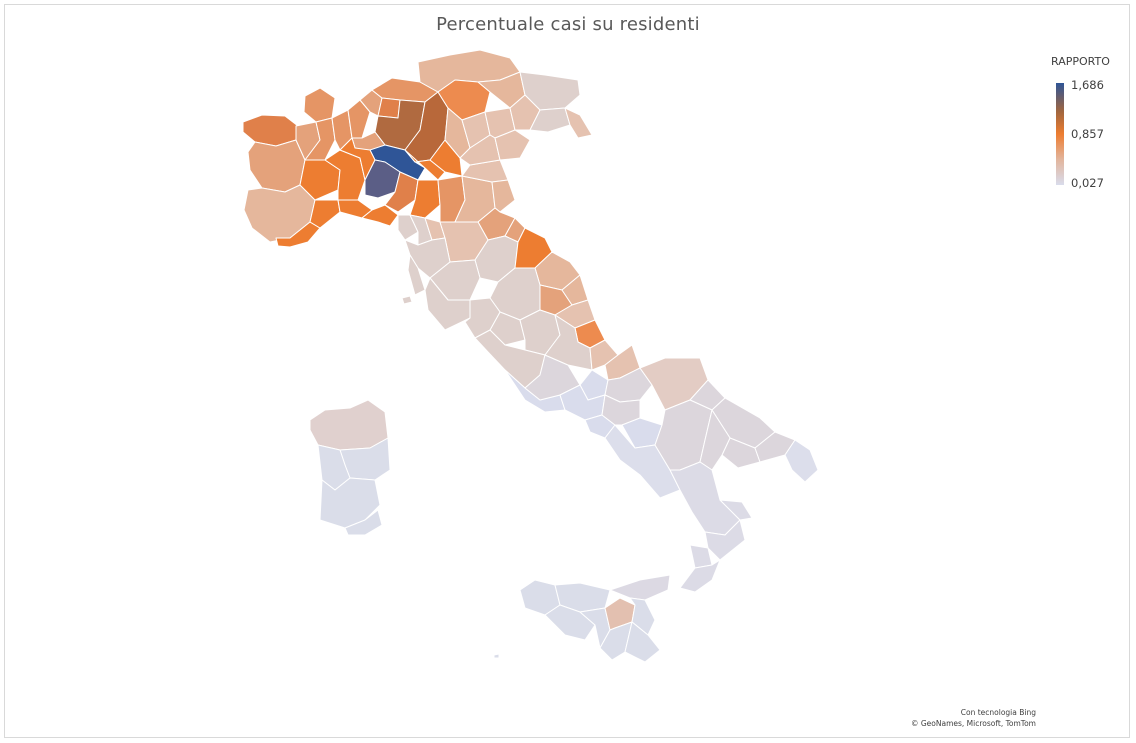  Describe the element at coordinates (363, 522) in the screenshot. I see `province-cagliari` at that location.